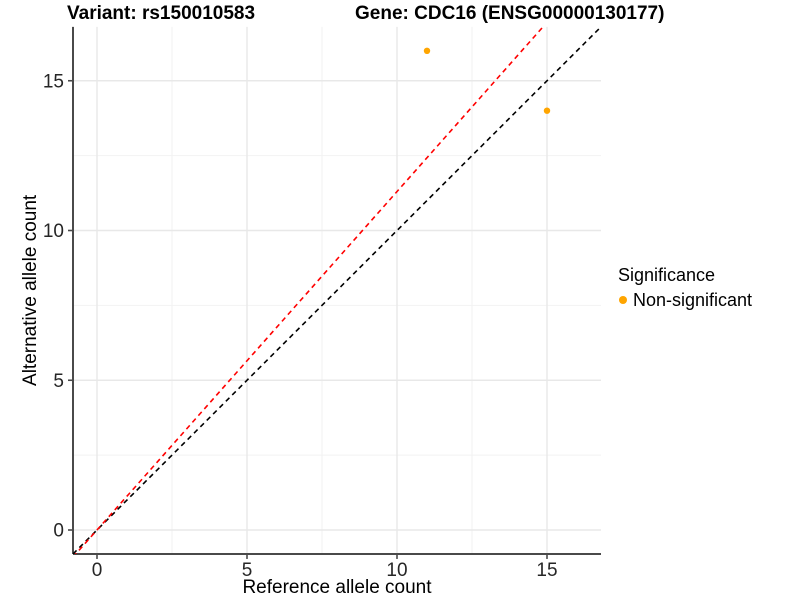 The height and width of the screenshot is (600, 800). What do you see at coordinates (53, 81) in the screenshot?
I see `y-tick-label: 15` at bounding box center [53, 81].